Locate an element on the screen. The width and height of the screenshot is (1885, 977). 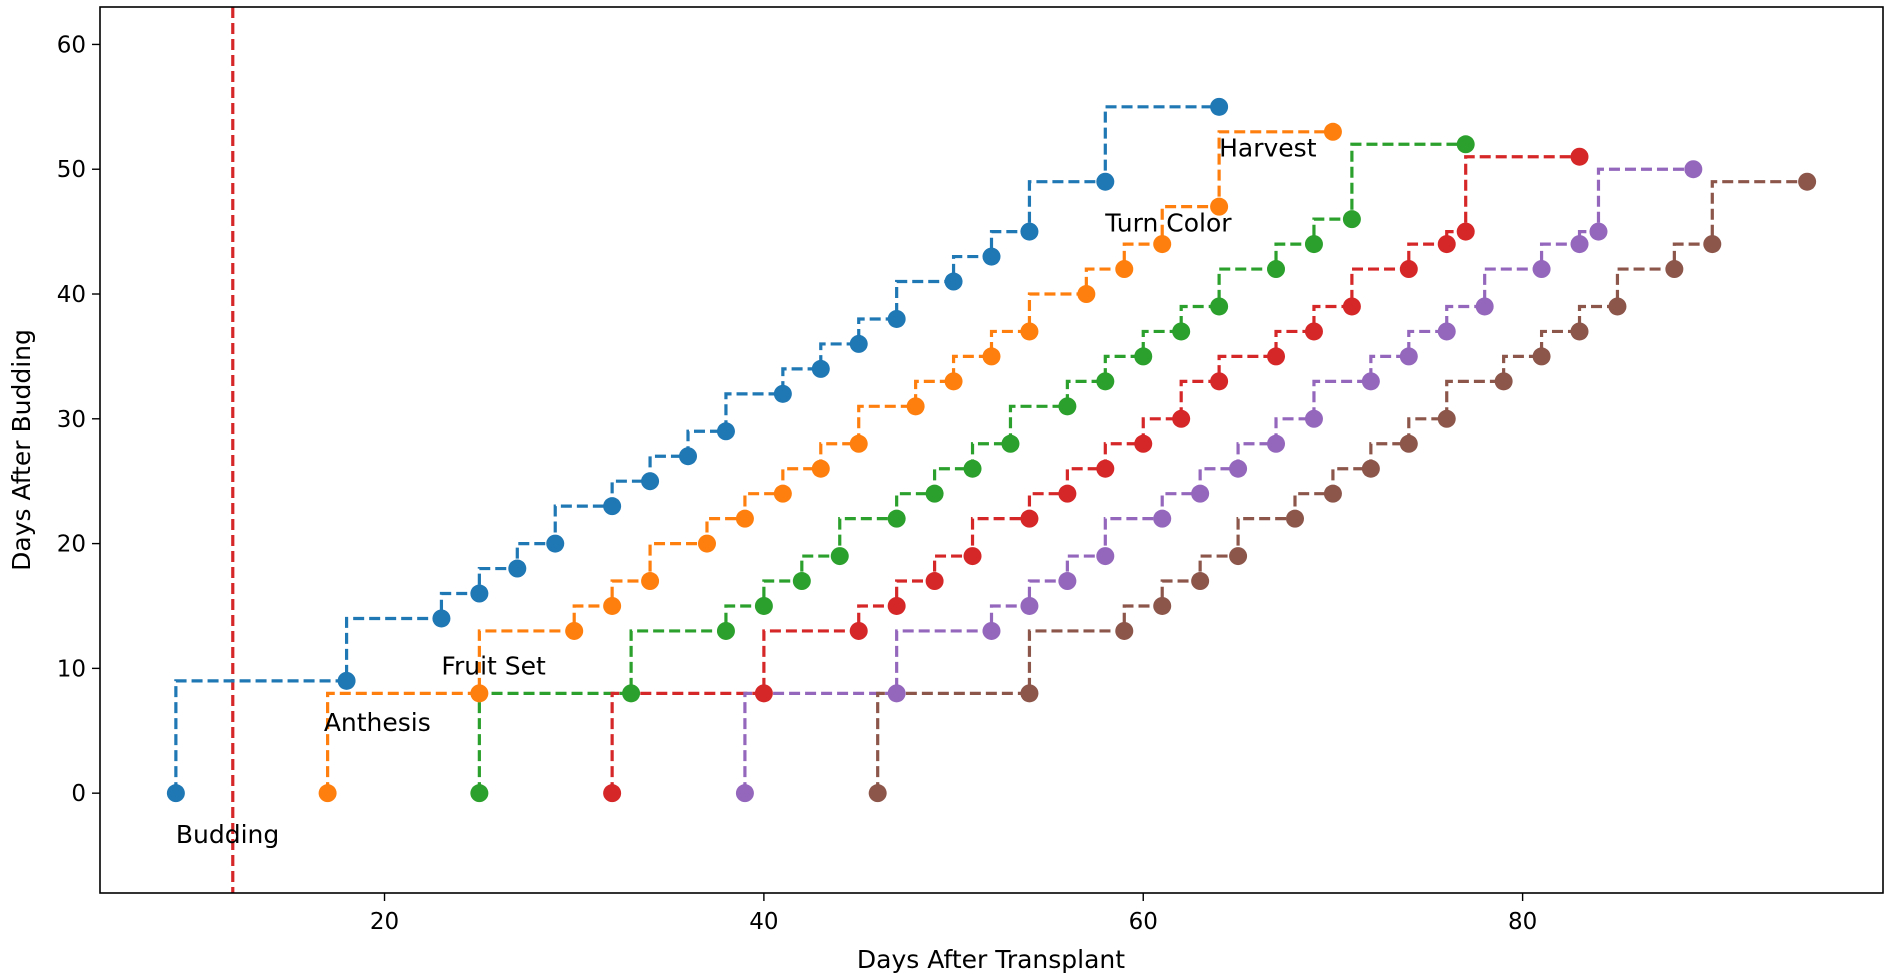
y-tick-label: 50 is located at coordinates (71, 170).